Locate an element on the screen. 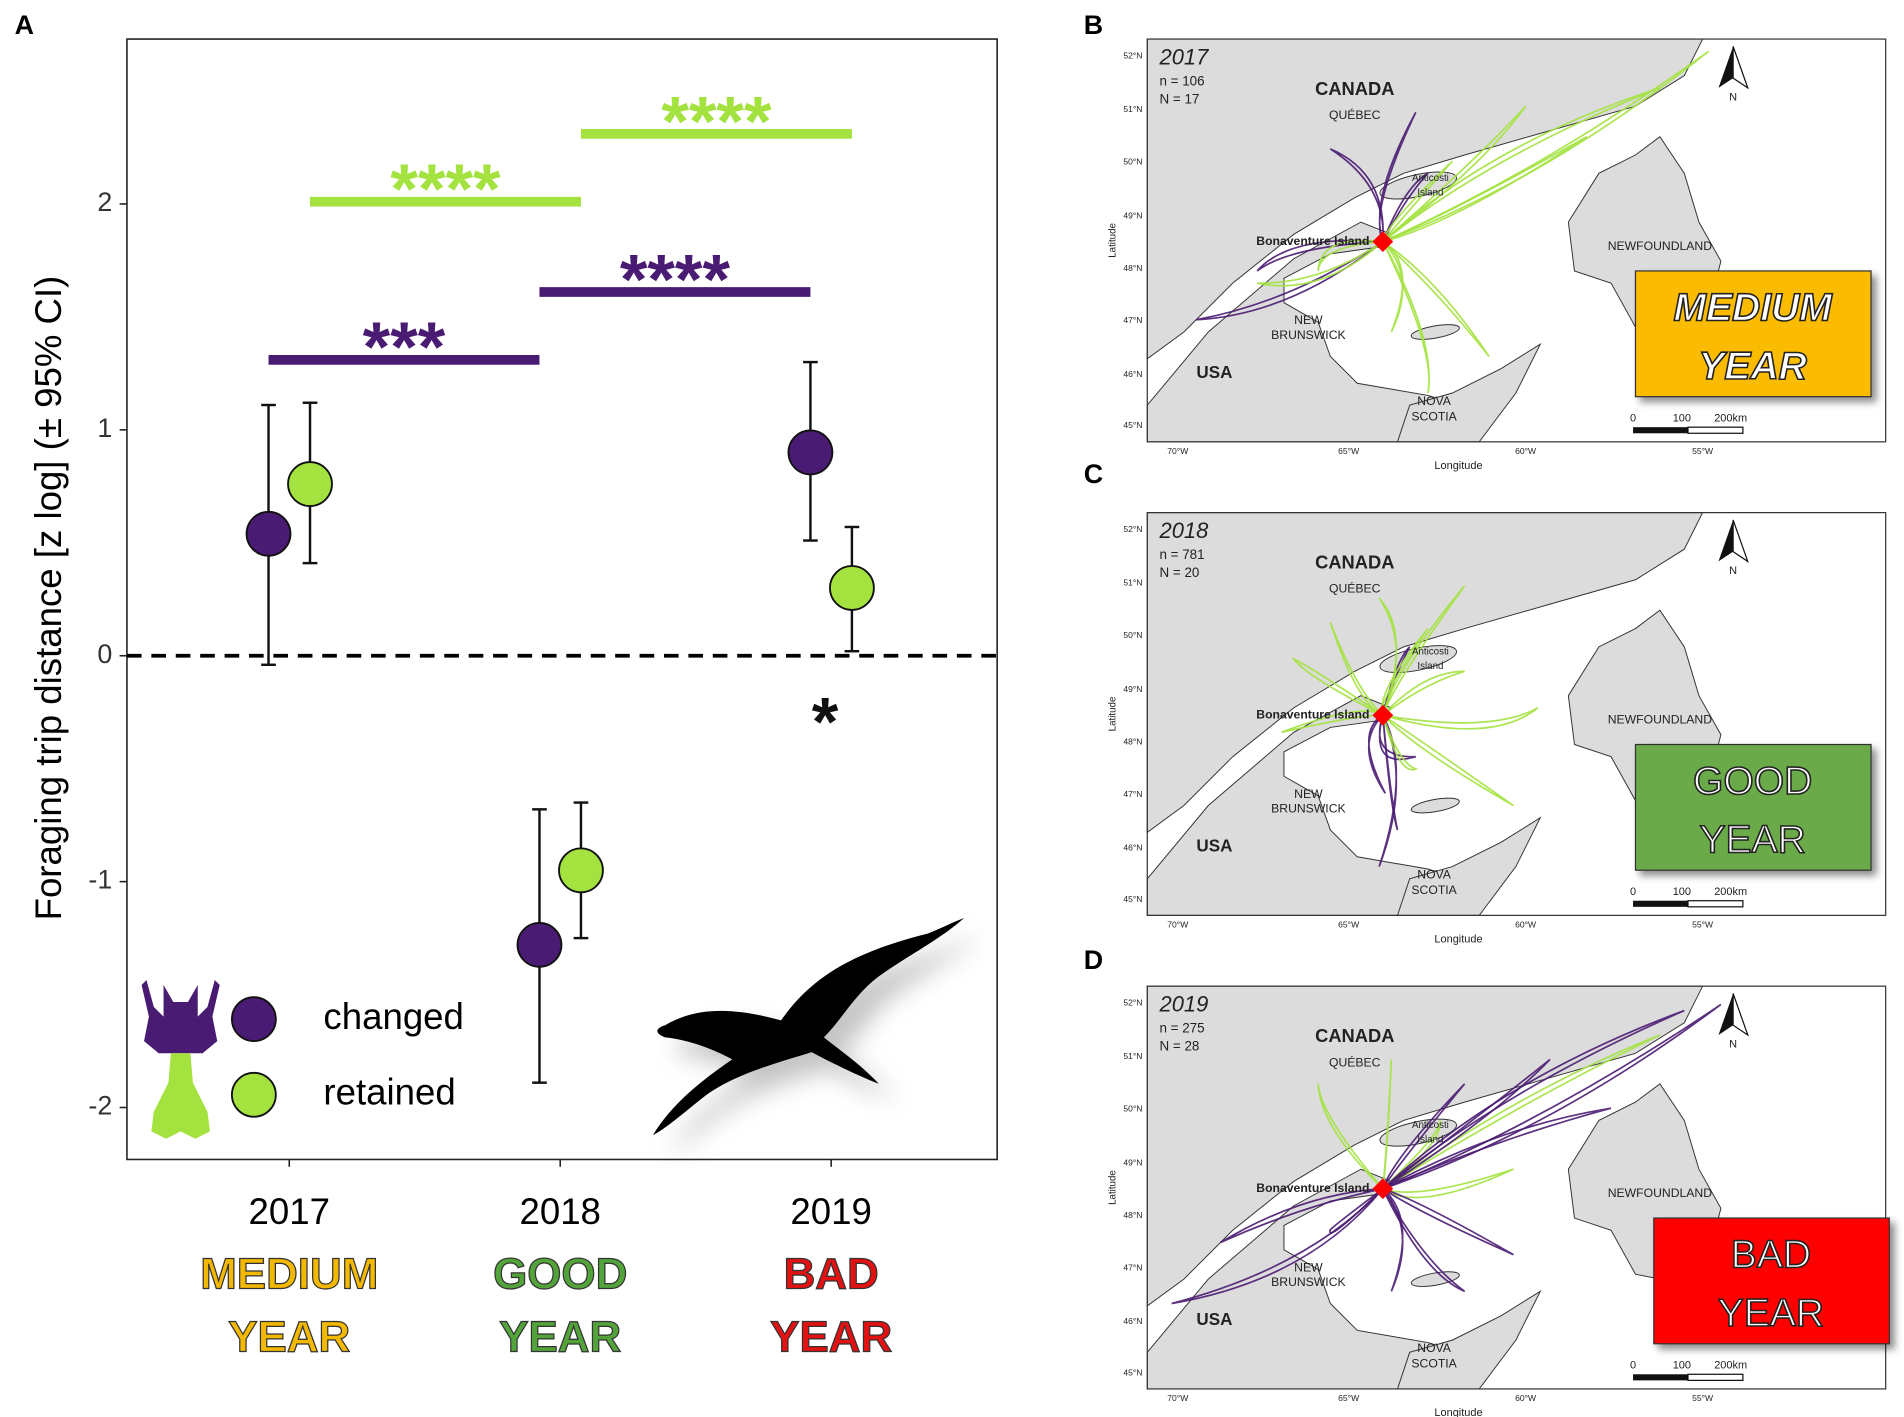 The width and height of the screenshot is (1904, 1417). map-label: 52°N is located at coordinates (1132, 1003).